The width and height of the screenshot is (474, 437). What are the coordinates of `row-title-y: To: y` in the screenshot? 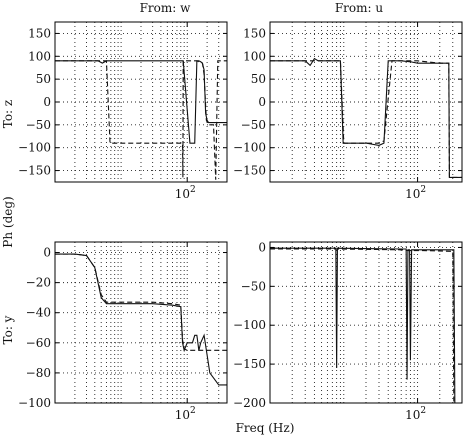 It's located at (8, 329).